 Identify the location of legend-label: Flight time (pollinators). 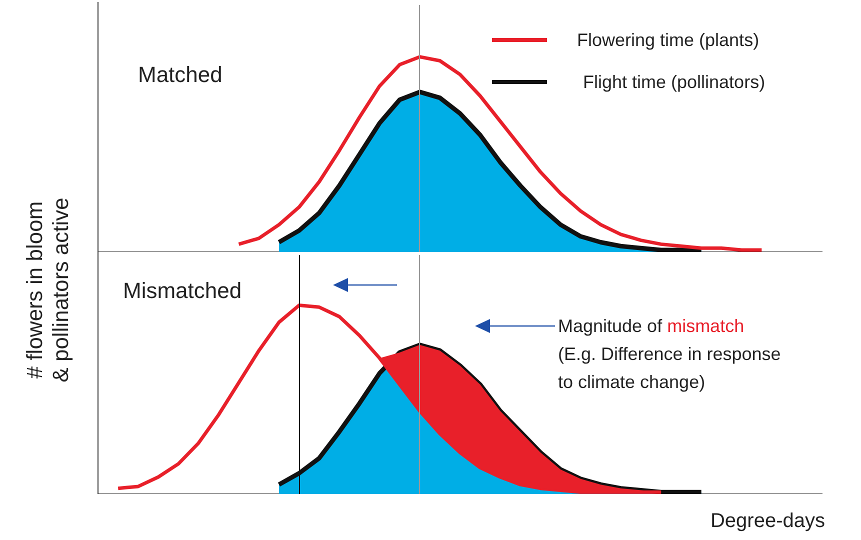
(674, 82).